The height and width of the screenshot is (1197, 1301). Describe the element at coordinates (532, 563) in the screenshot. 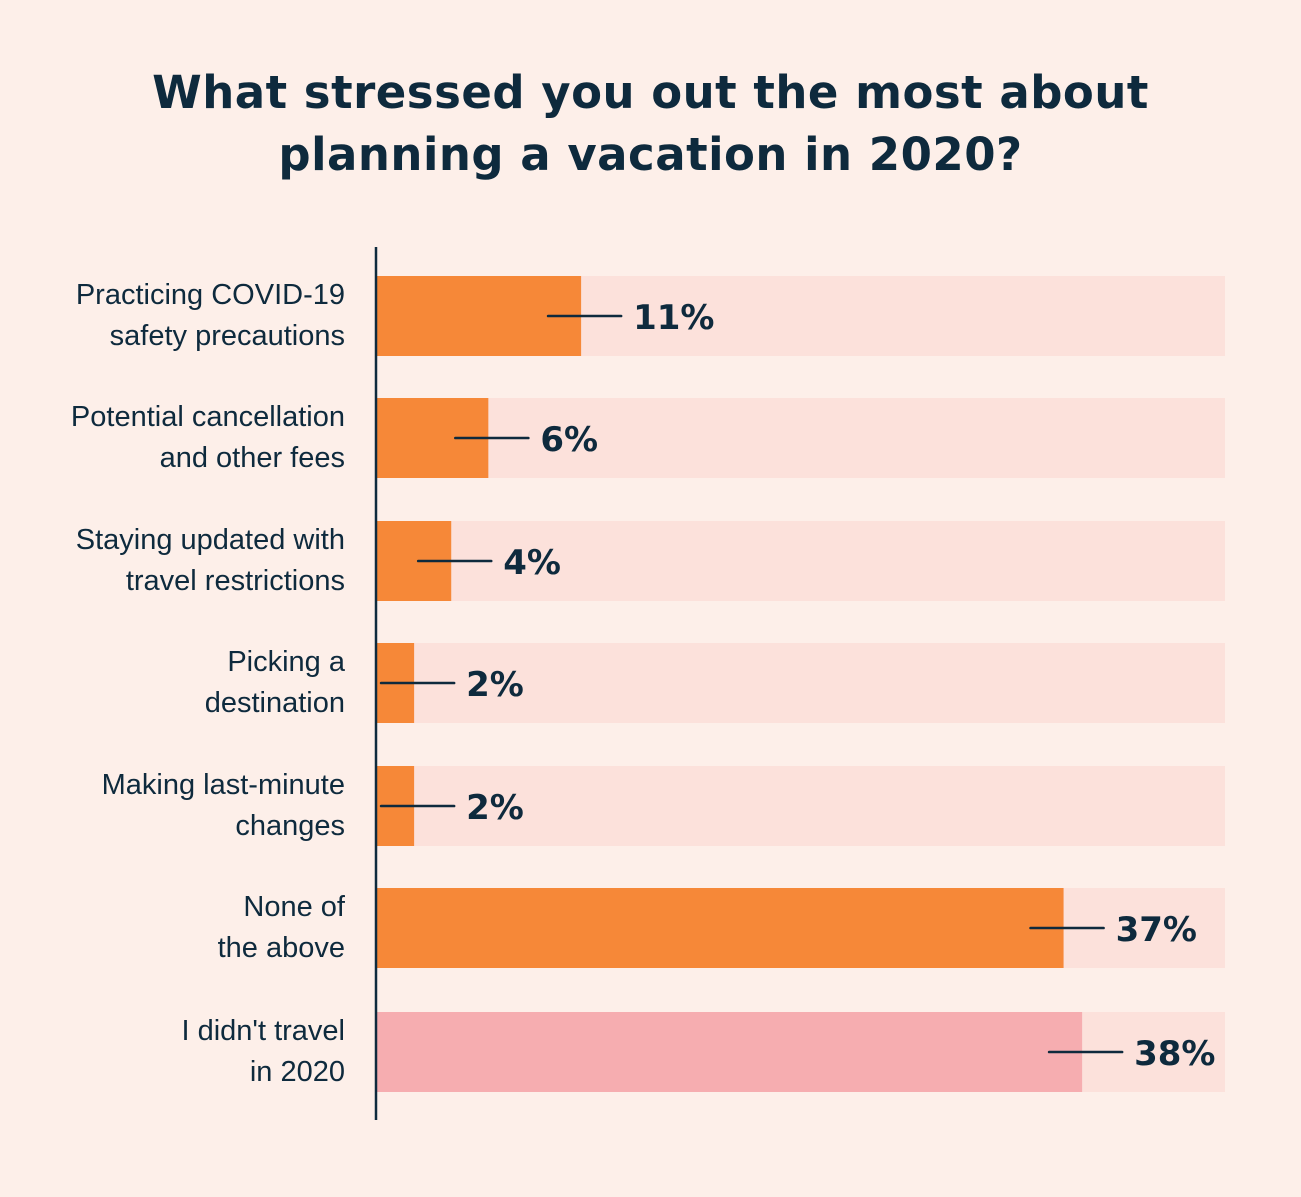

I see `value-label: 4%` at that location.